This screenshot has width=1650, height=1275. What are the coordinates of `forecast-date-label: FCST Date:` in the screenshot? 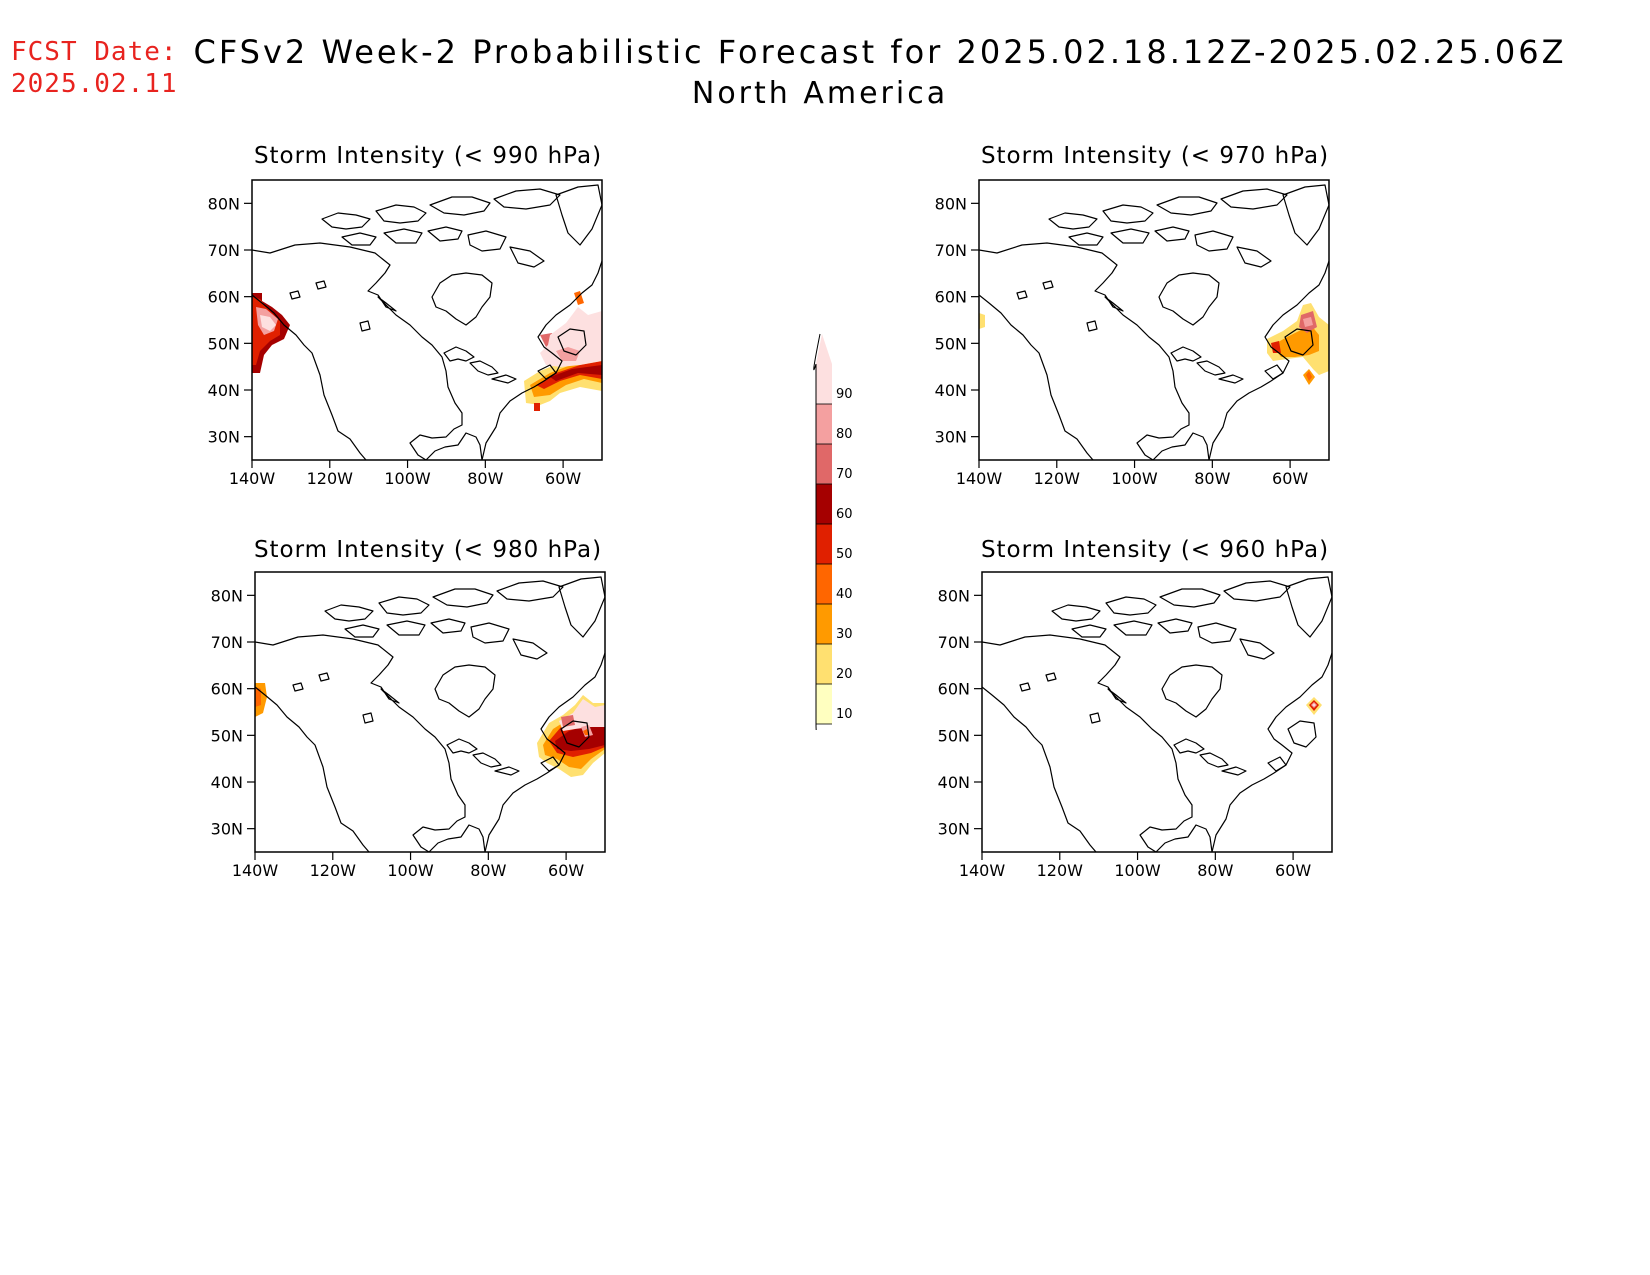 It's located at (94, 52).